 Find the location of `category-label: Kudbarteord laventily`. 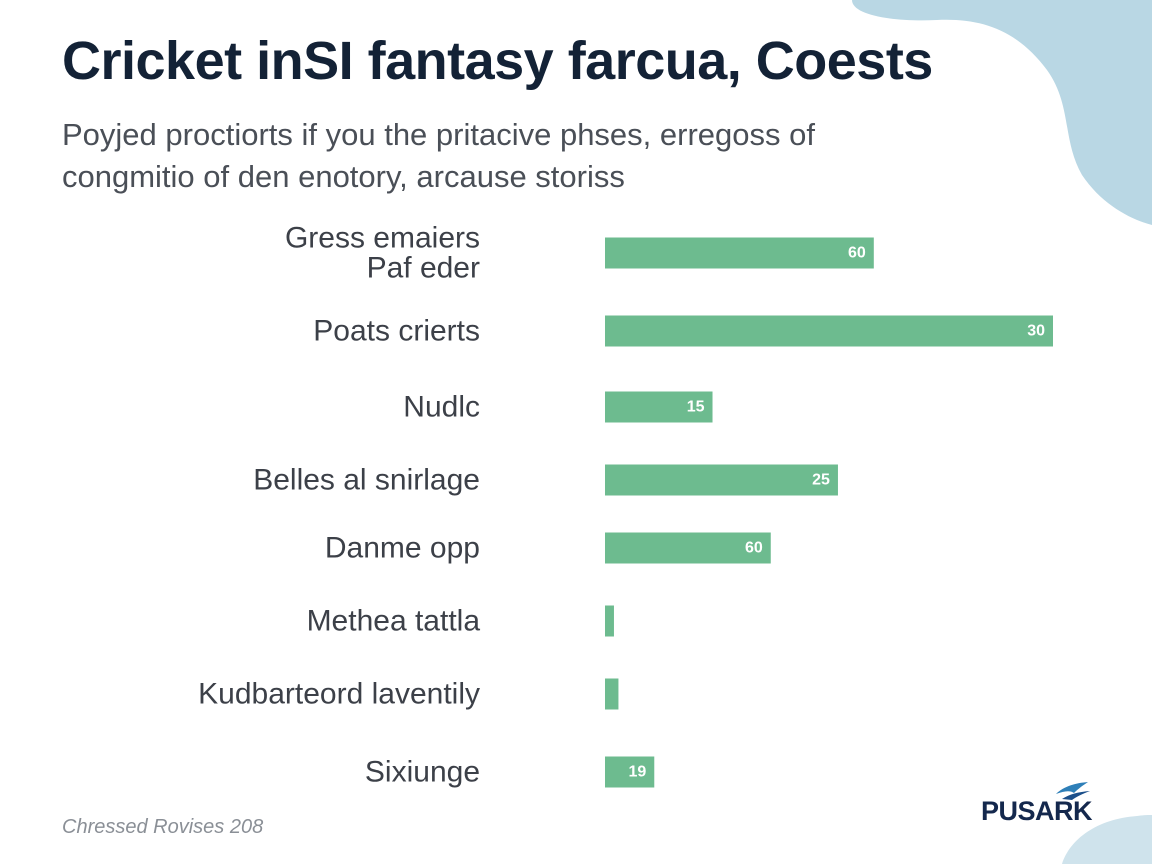

category-label: Kudbarteord laventily is located at coordinates (339, 694).